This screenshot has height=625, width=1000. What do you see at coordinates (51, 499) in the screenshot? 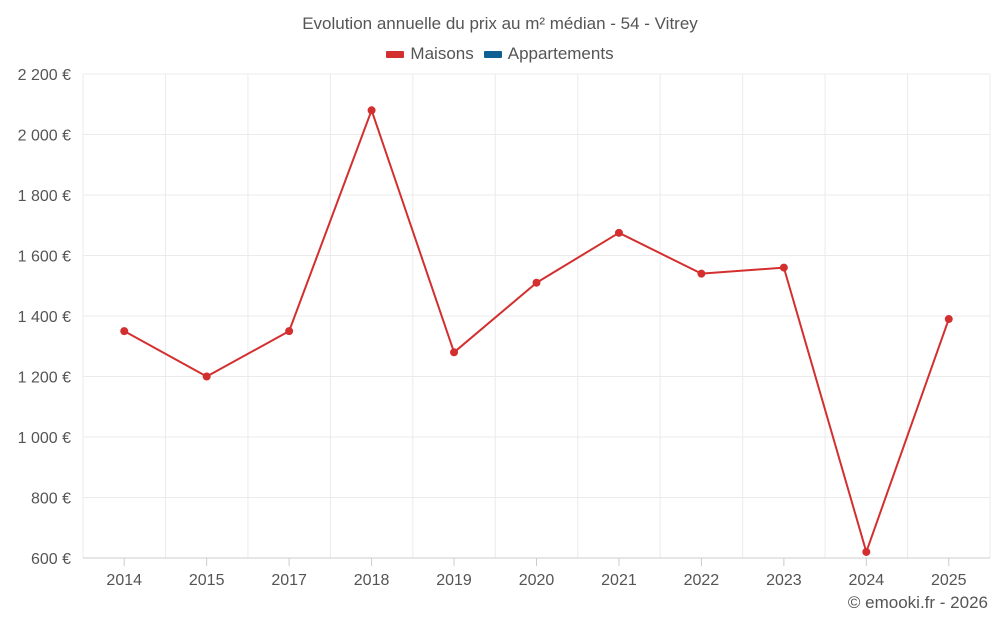
I see `y-tick-label: 800 €` at bounding box center [51, 499].